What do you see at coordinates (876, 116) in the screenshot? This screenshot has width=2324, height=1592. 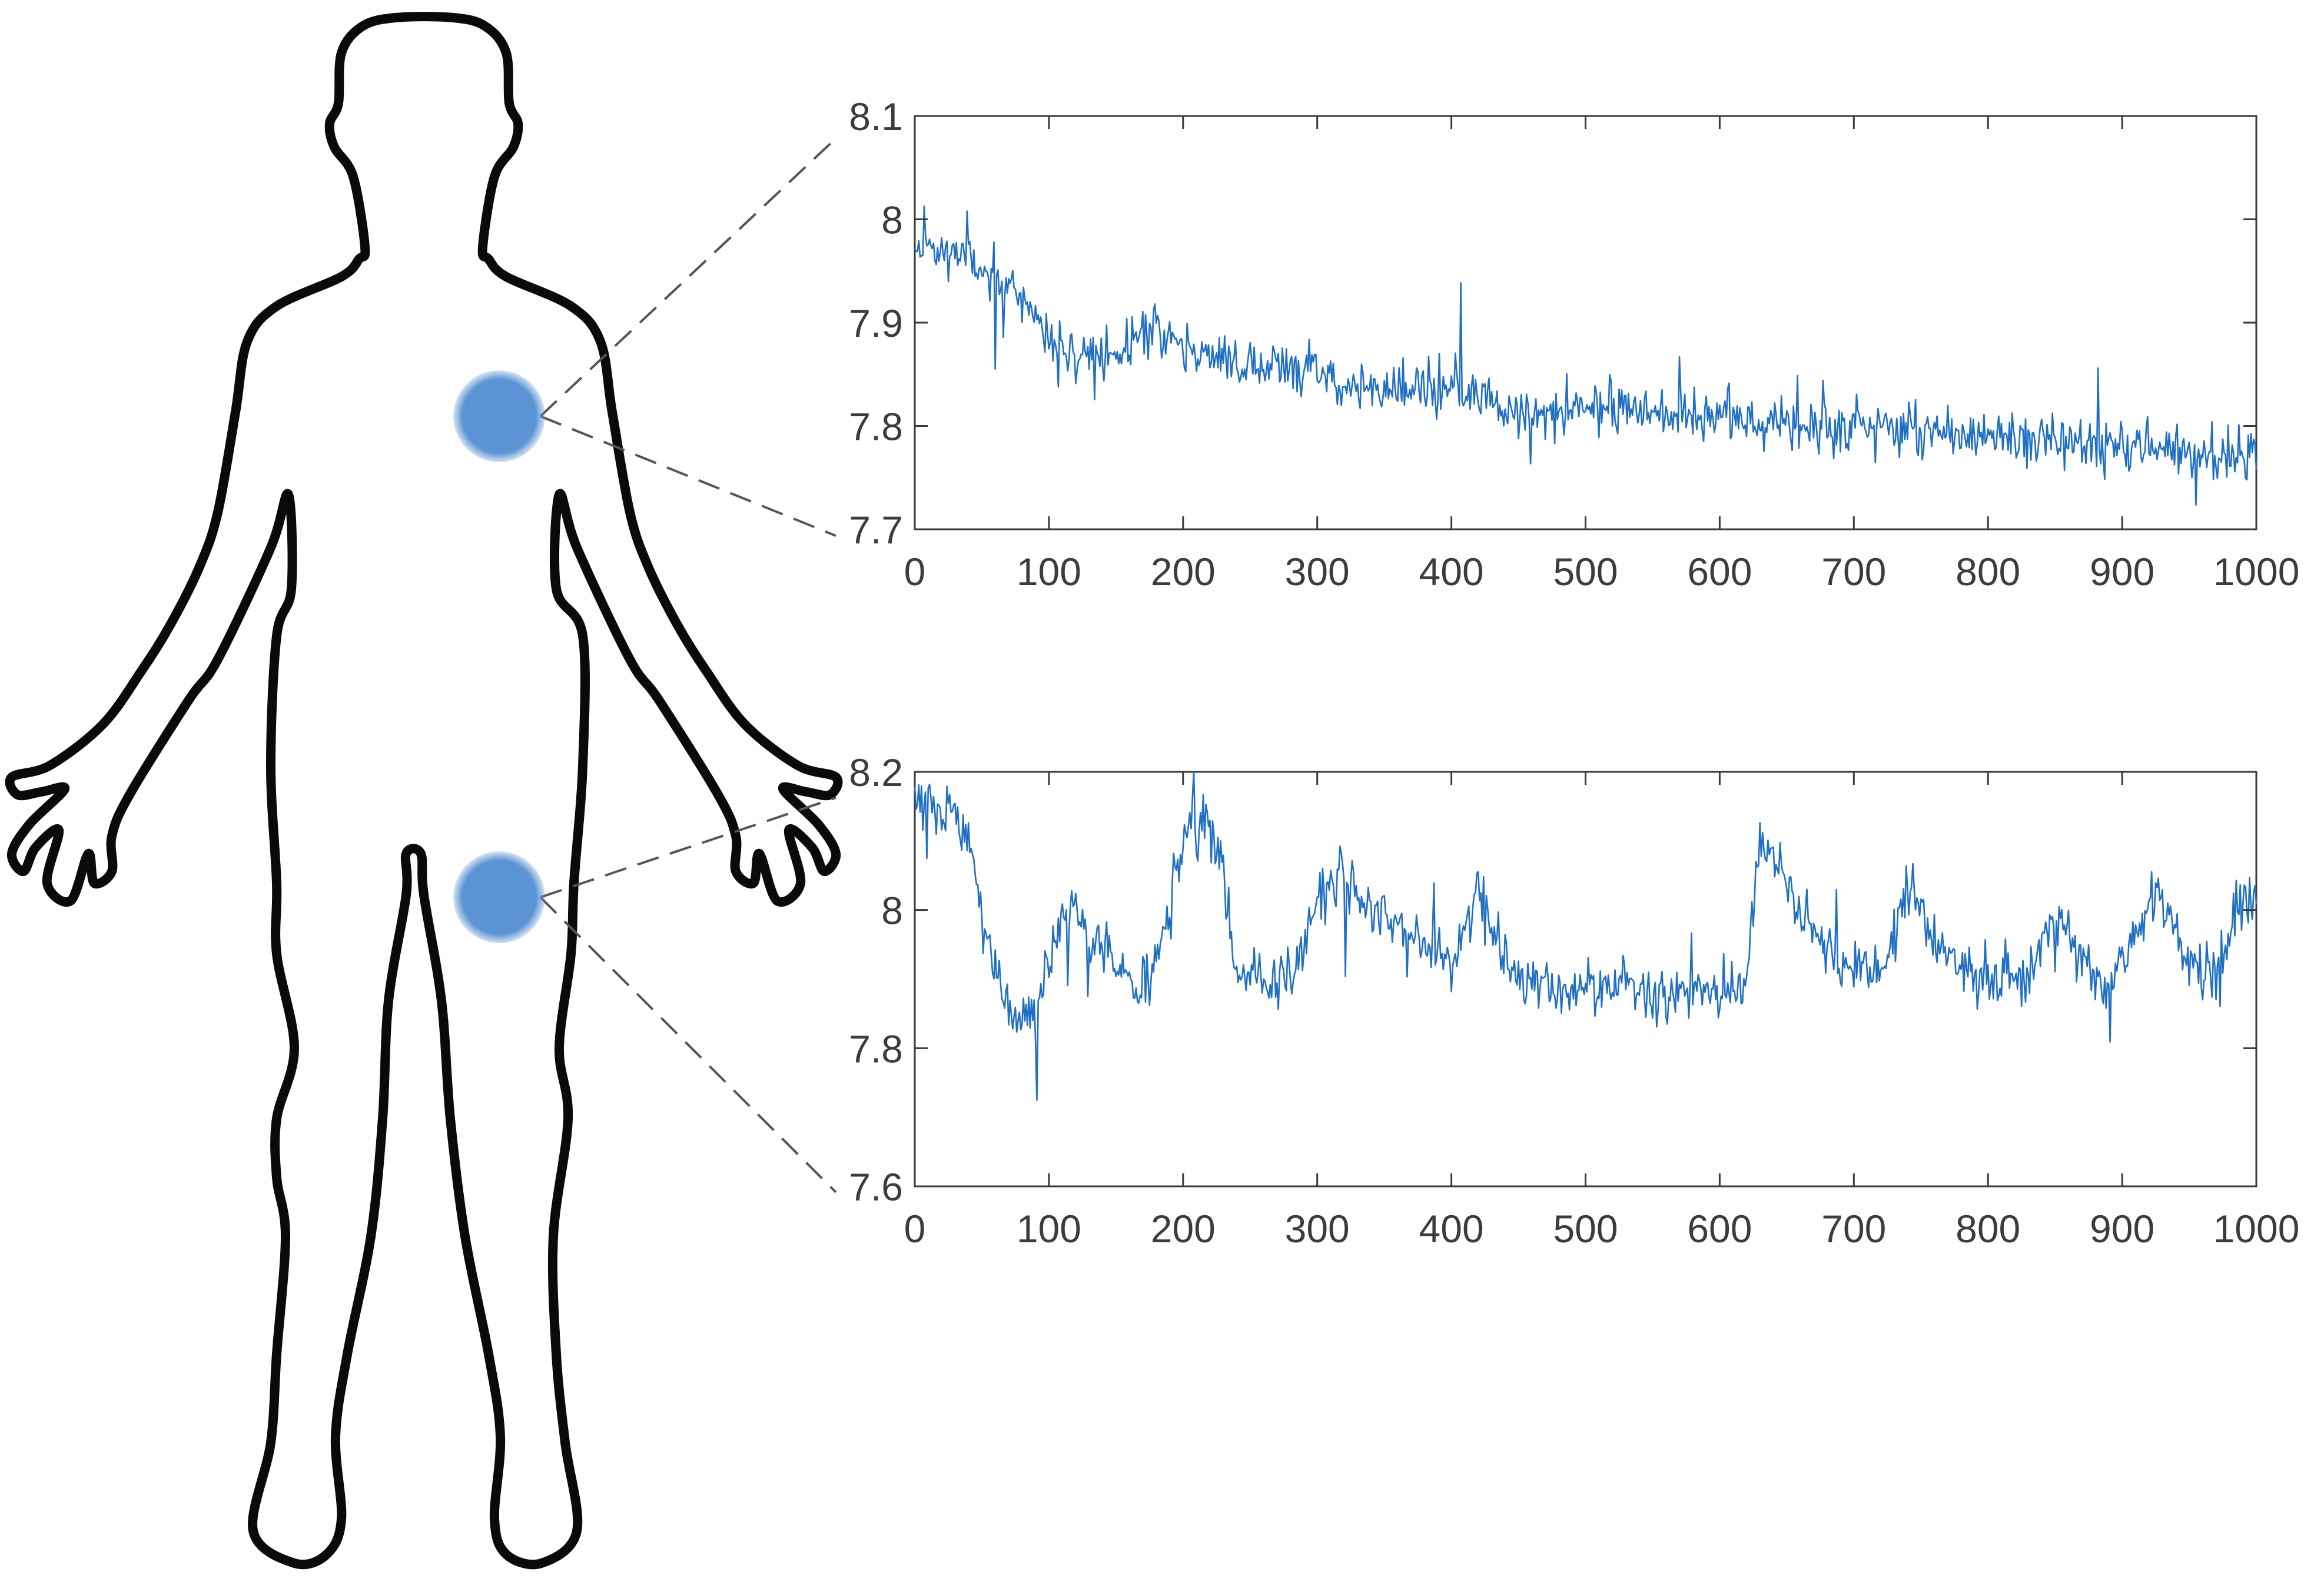 I see `y-tick-label: 8.1` at bounding box center [876, 116].